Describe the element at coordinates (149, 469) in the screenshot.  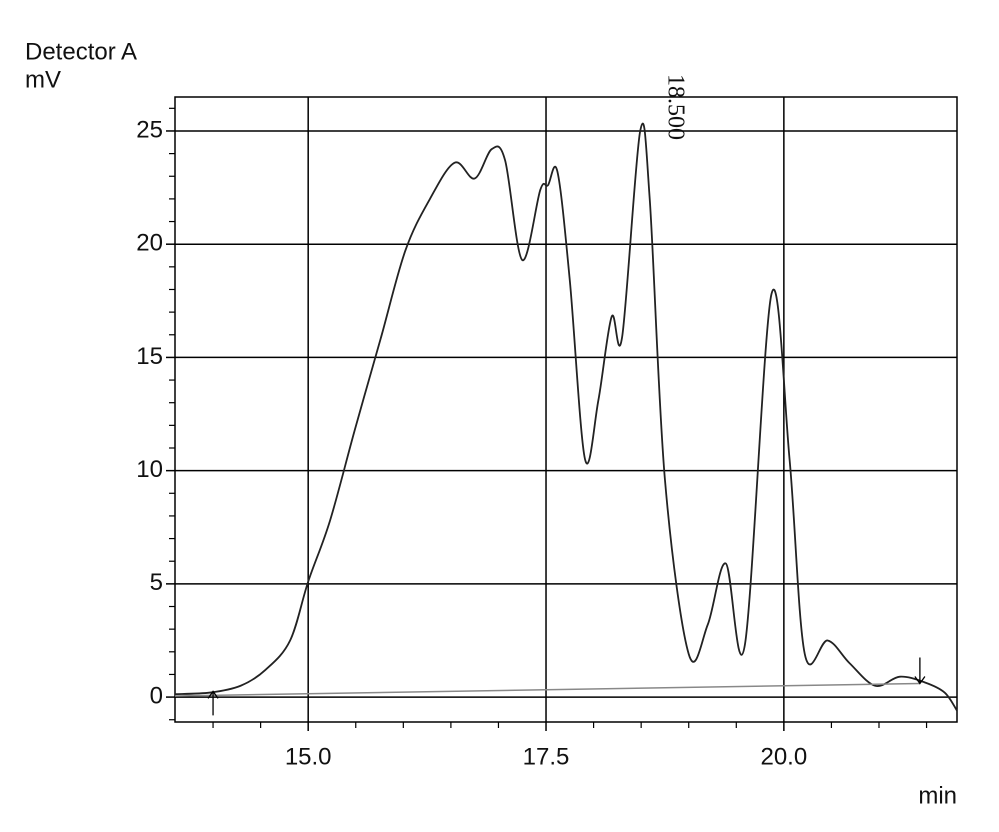
I see `y-tick-label: 10` at that location.